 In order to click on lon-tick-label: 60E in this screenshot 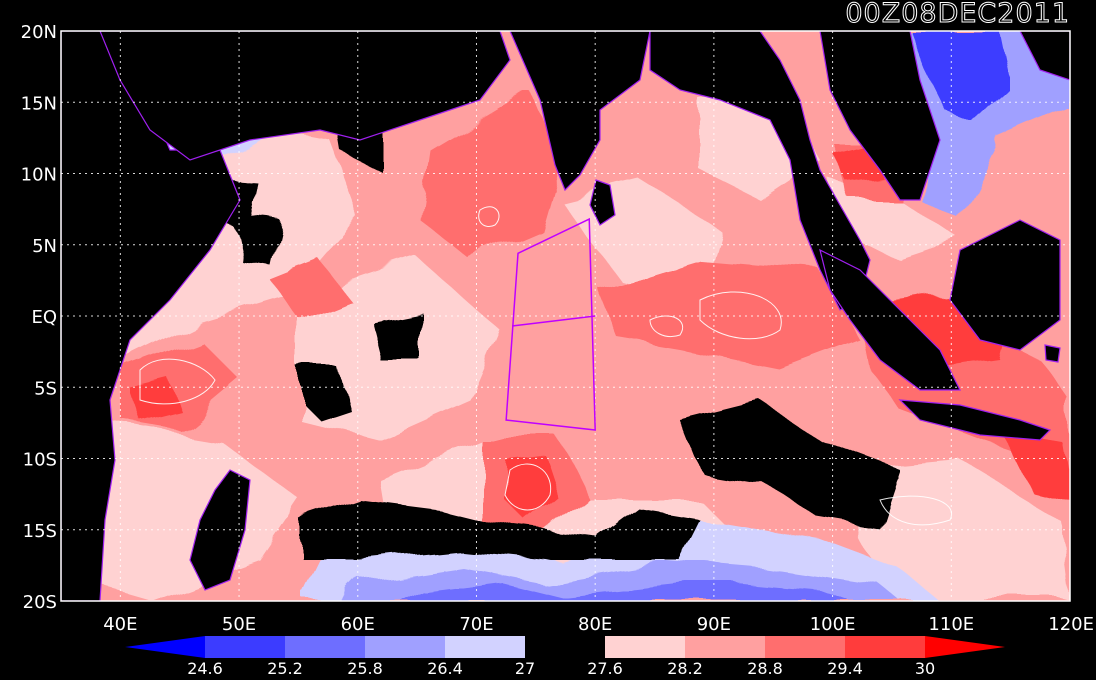, I will do `click(358, 624)`.